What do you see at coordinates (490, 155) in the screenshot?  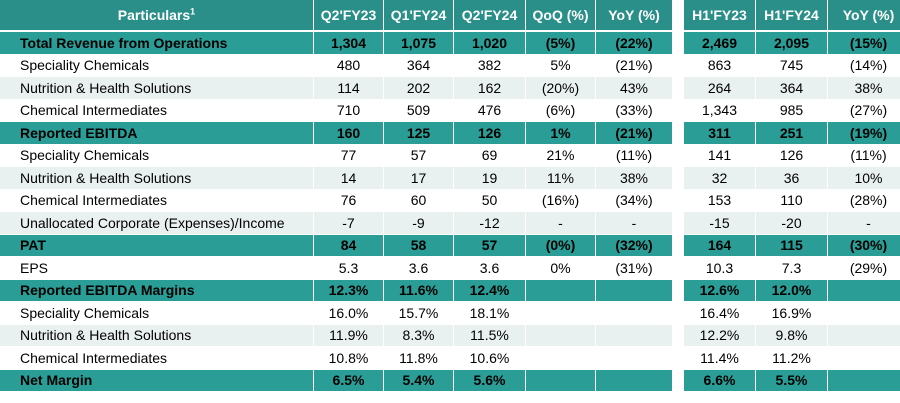 I see `cell-value: 69` at bounding box center [490, 155].